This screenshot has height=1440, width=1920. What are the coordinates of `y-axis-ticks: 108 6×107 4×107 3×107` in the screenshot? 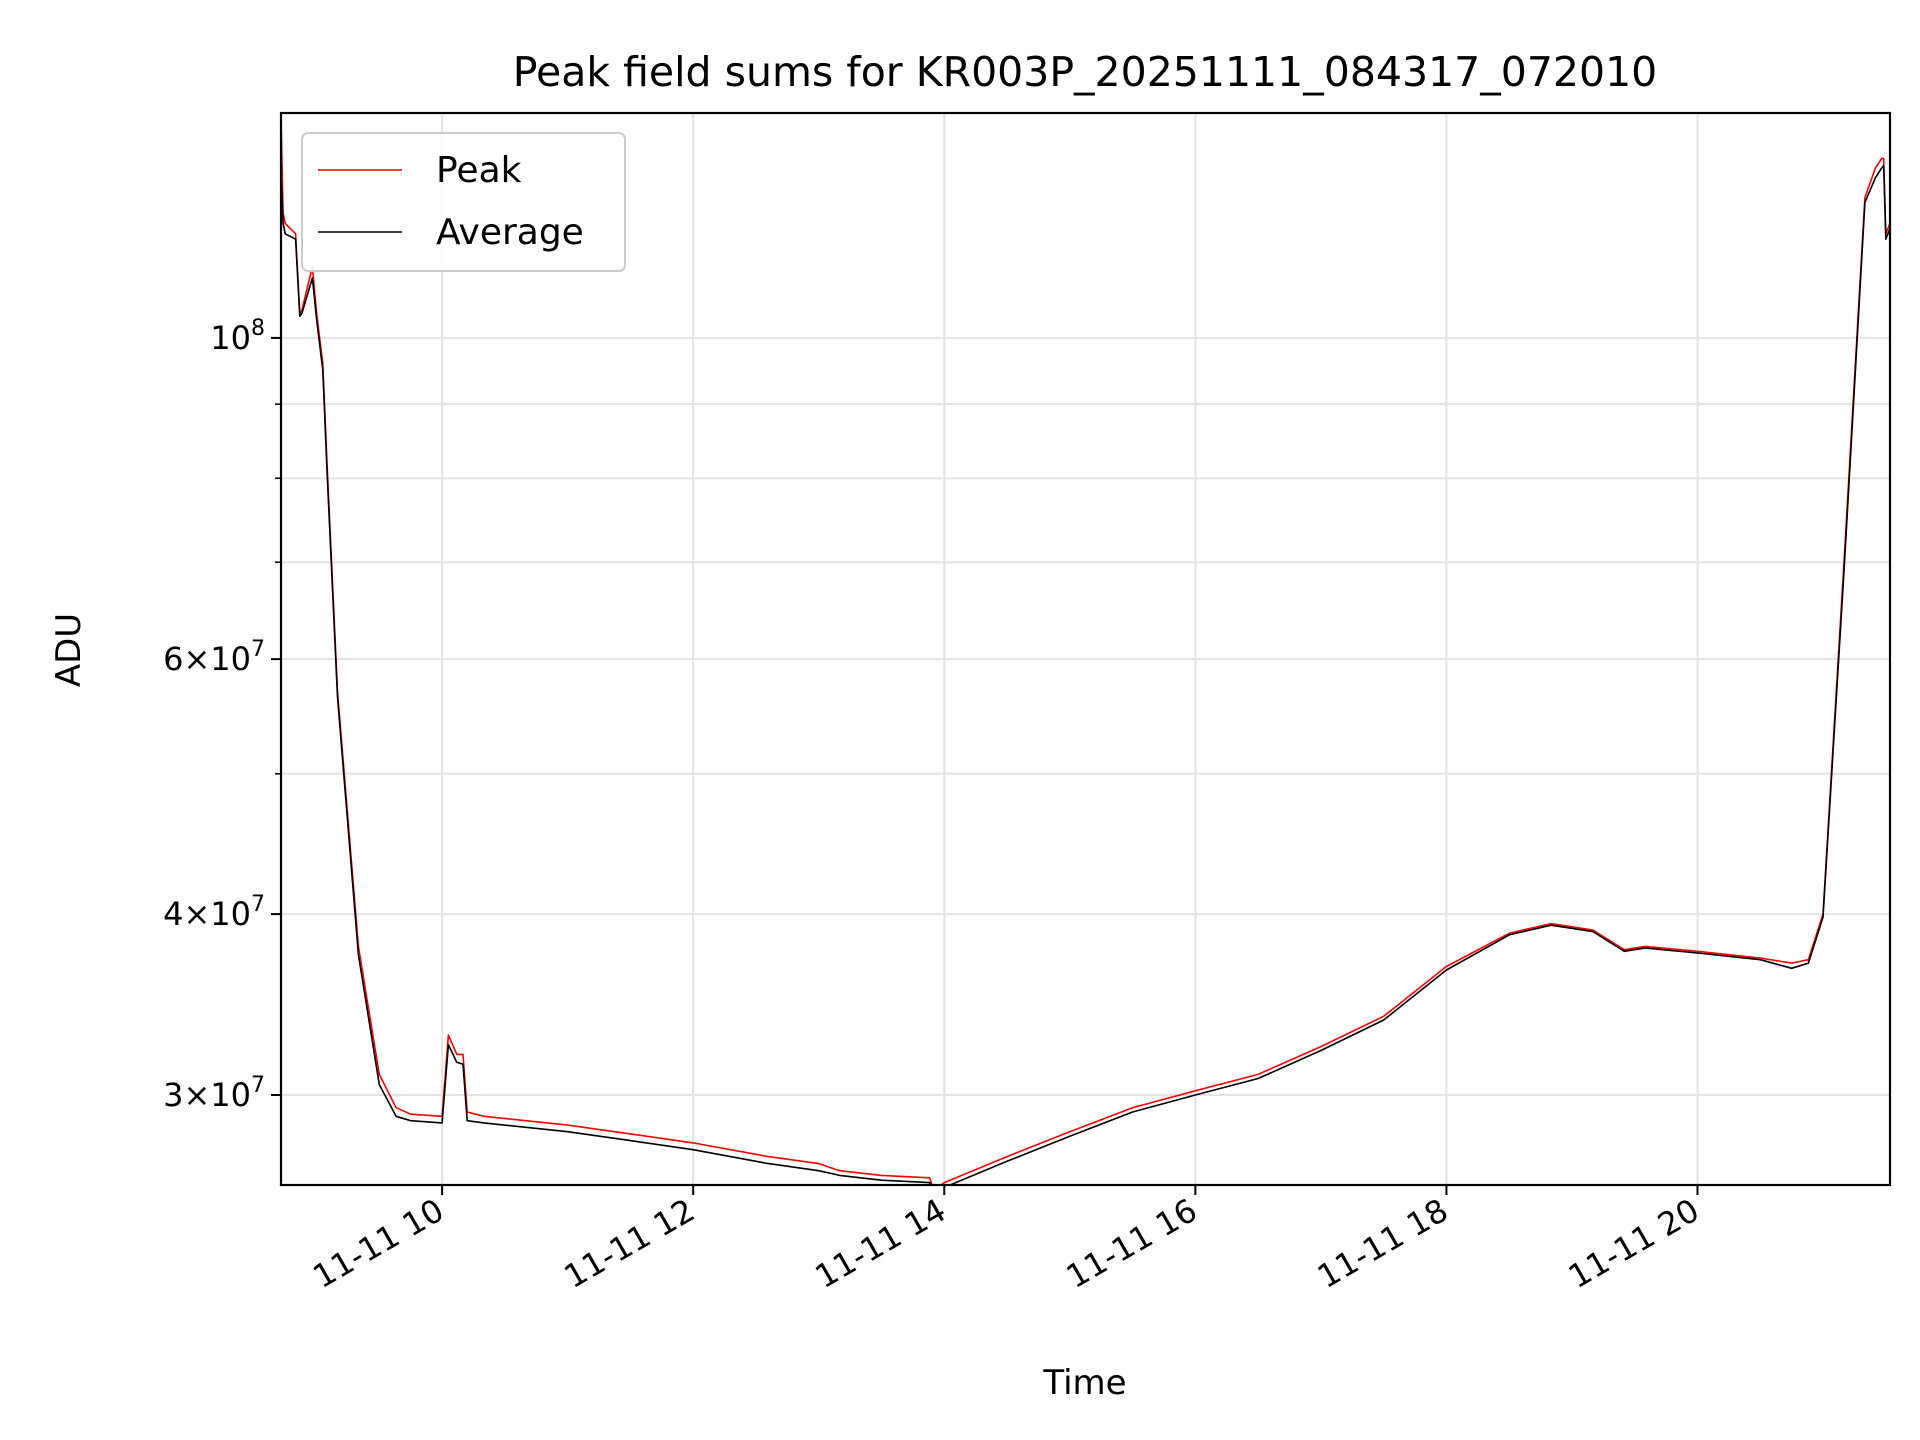 It's located at (222, 715).